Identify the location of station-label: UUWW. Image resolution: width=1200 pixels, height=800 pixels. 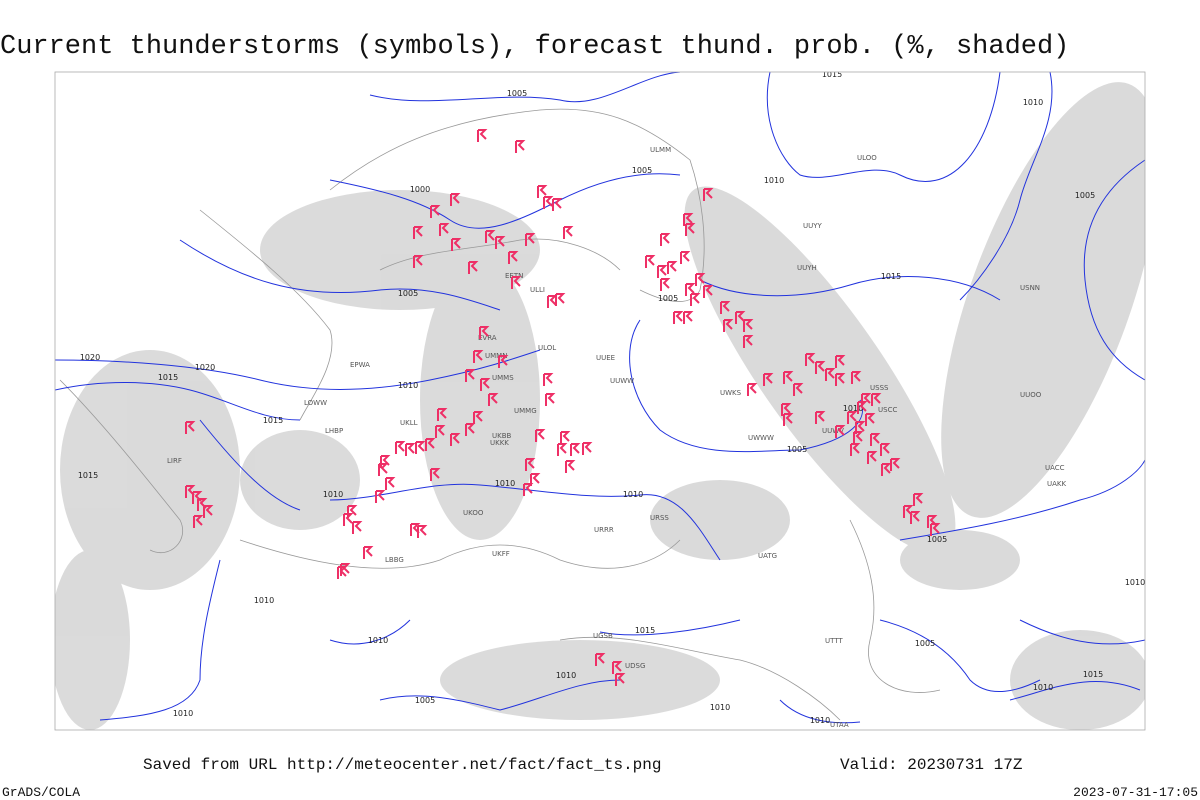
(622, 381).